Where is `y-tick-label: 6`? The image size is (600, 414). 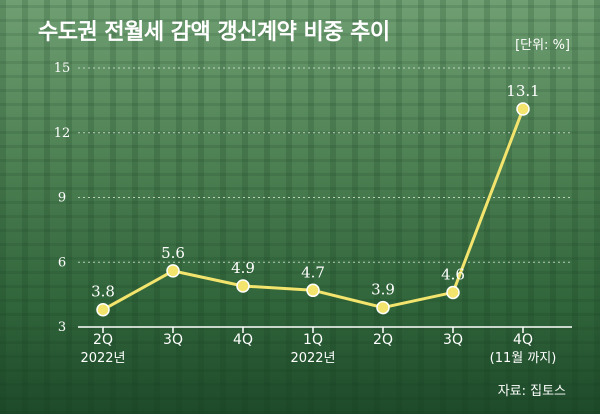
y-tick-label: 6 is located at coordinates (62, 262).